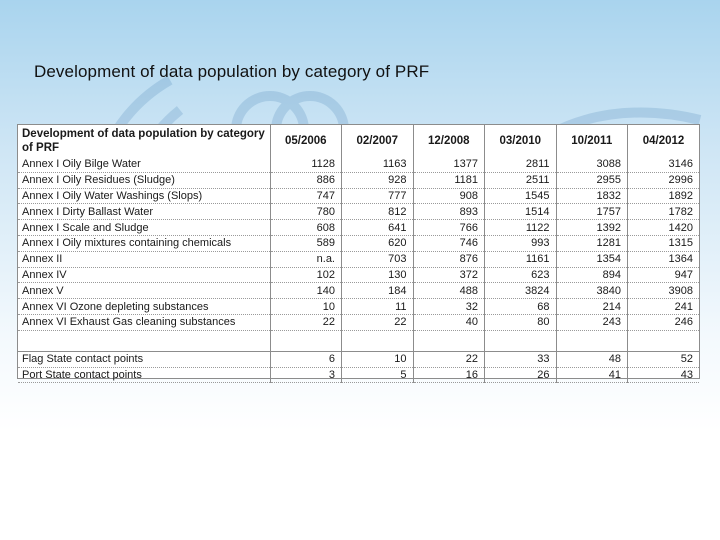 This screenshot has height=540, width=720. I want to click on table-cell: 780, so click(305, 212).